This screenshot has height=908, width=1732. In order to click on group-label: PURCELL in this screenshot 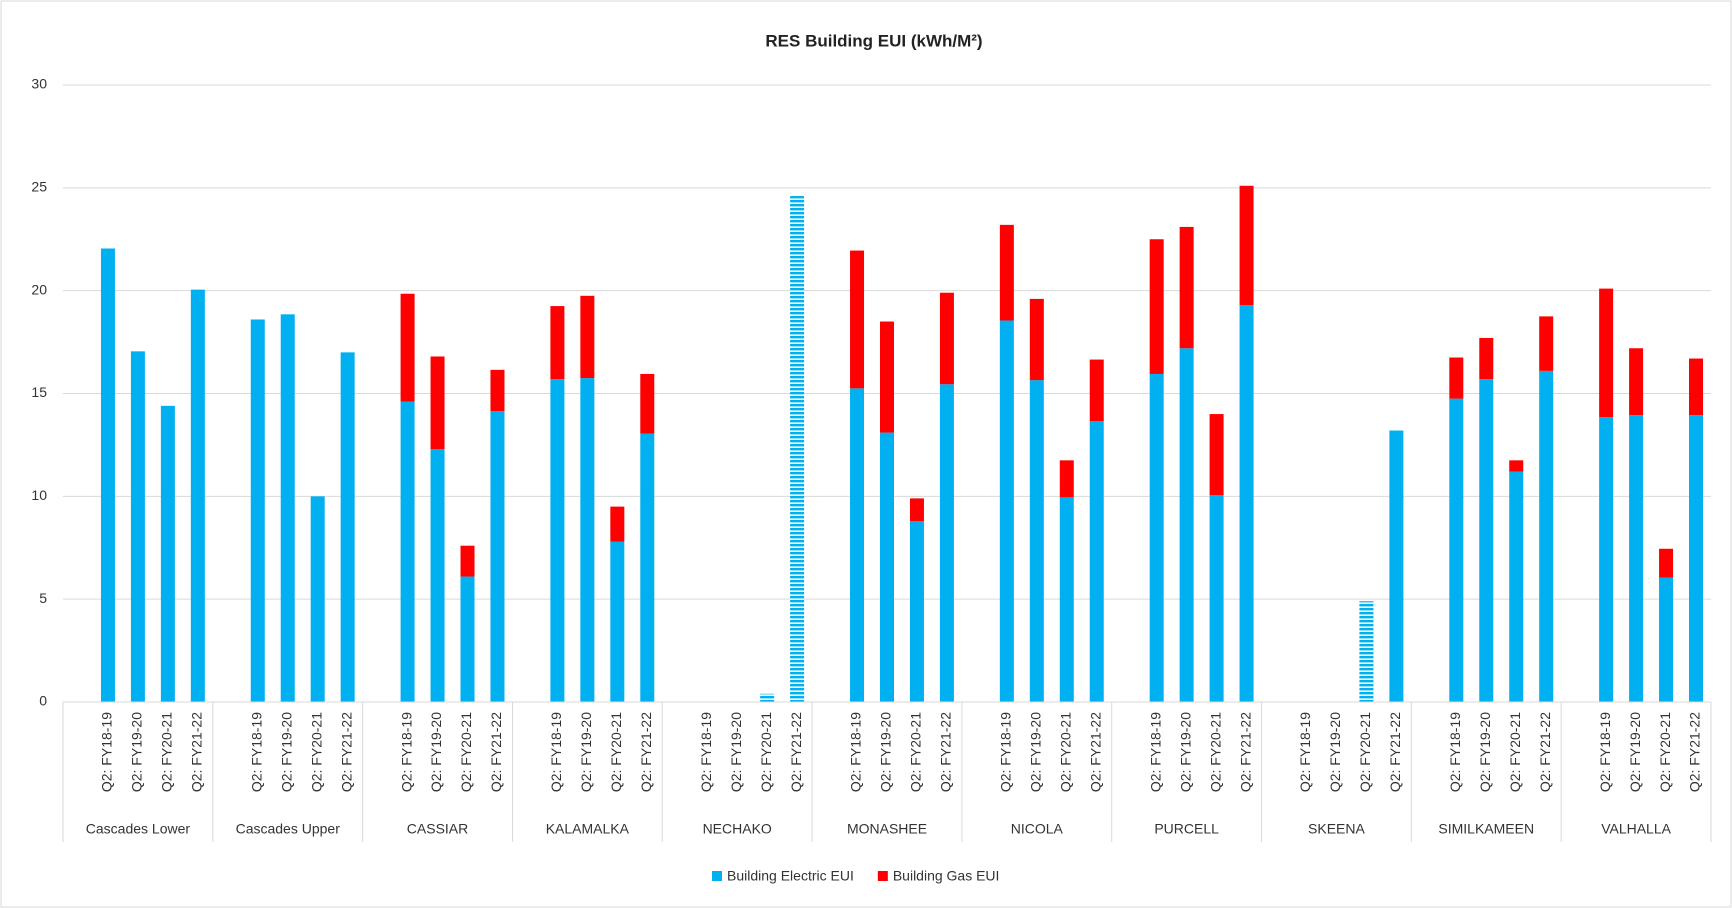, I will do `click(1186, 829)`.